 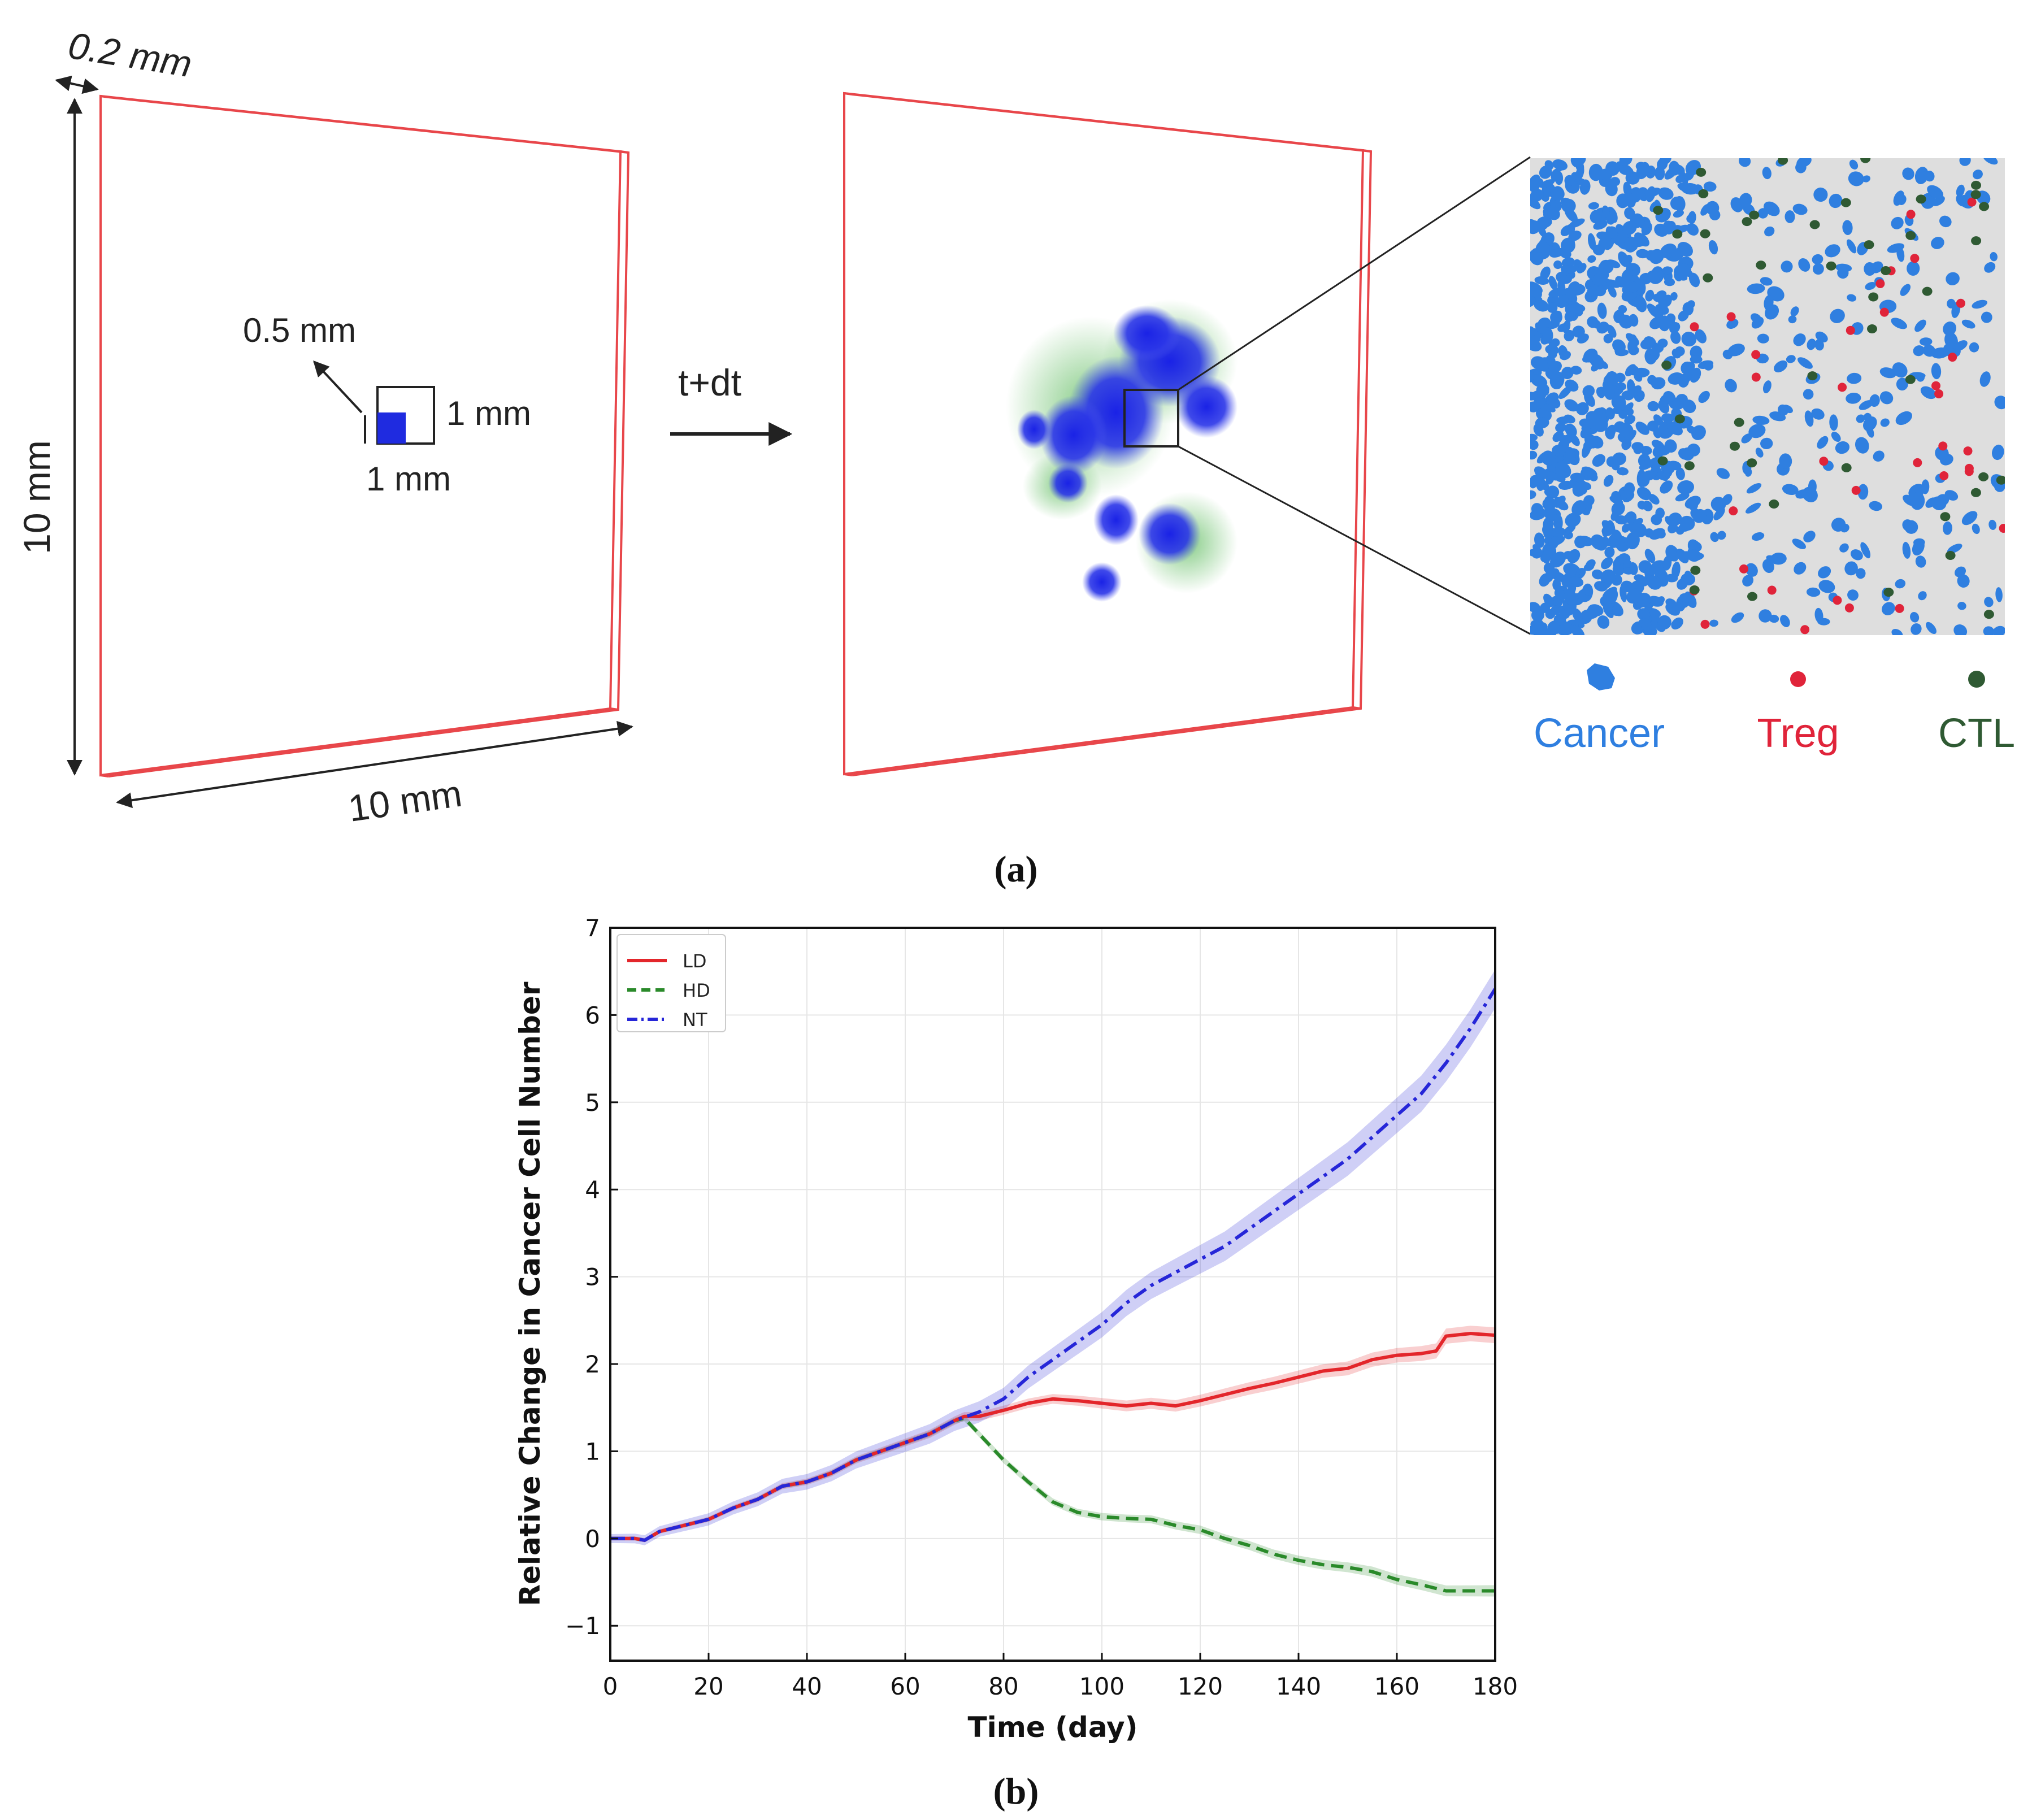 What do you see at coordinates (1053, 1727) in the screenshot?
I see `x-axis-label: Time (day)` at bounding box center [1053, 1727].